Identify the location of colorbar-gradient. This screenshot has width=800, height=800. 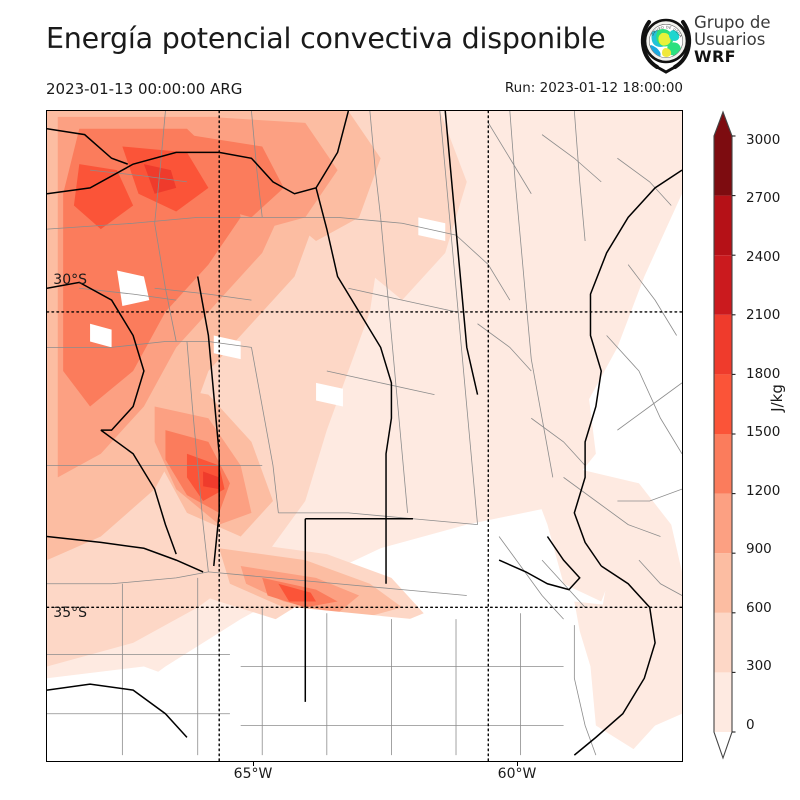
(724, 435).